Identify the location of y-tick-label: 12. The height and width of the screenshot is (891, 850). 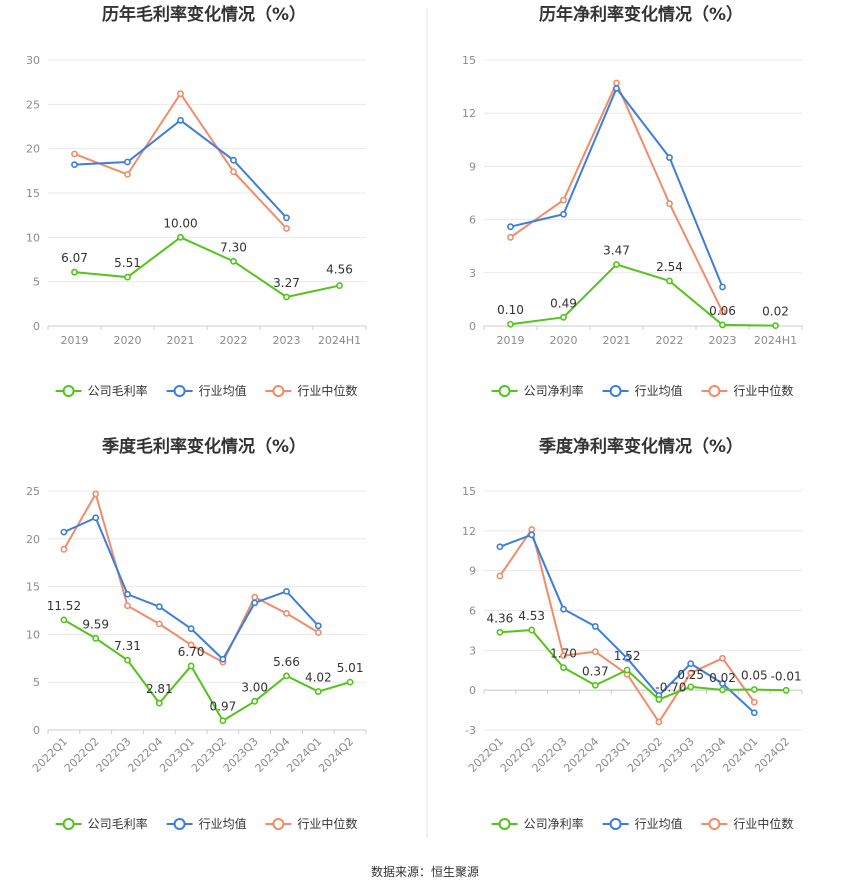
(469, 113).